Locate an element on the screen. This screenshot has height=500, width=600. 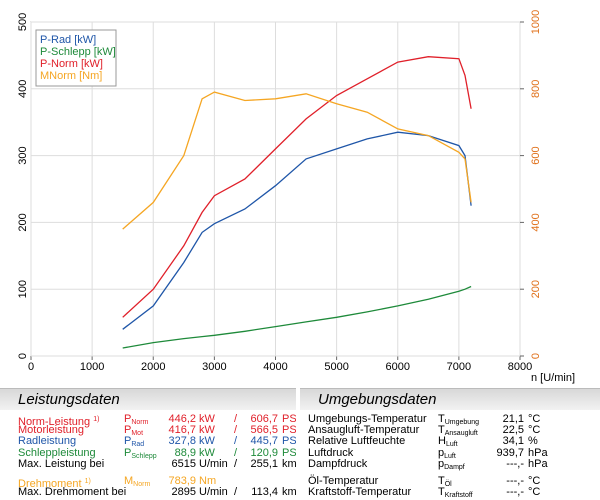
series-line is located at coordinates (297, 317).